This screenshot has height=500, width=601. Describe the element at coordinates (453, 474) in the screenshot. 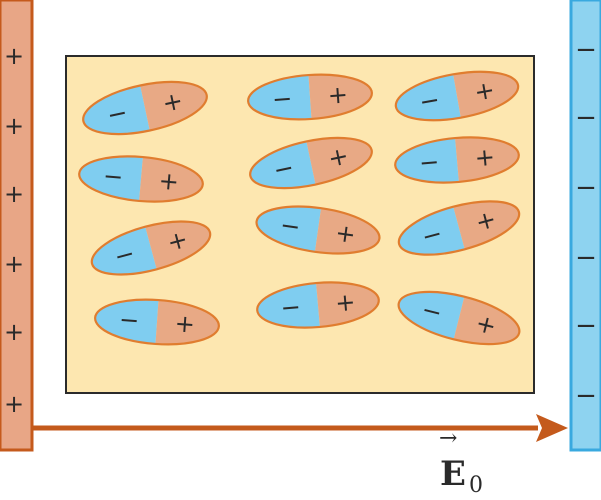

I see `field-symbol: E` at that location.